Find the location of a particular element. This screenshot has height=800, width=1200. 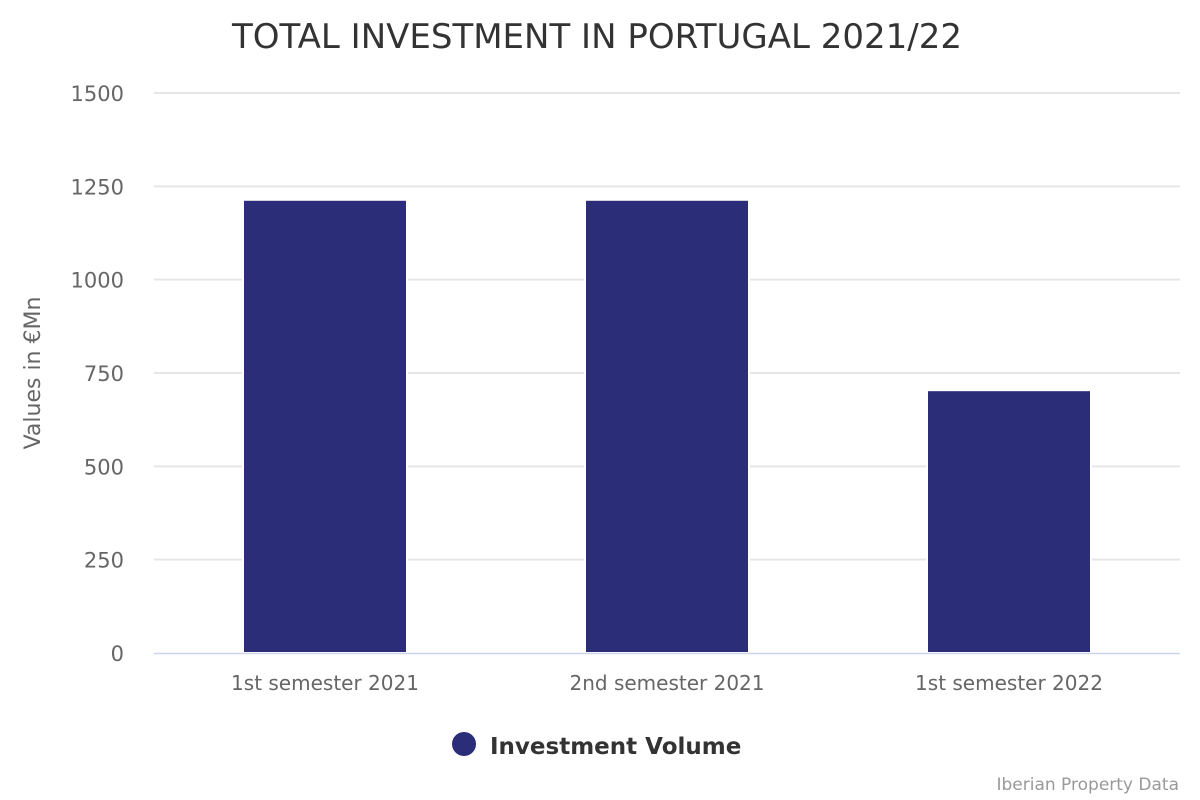

y-tick-label: 1000 is located at coordinates (97, 281).